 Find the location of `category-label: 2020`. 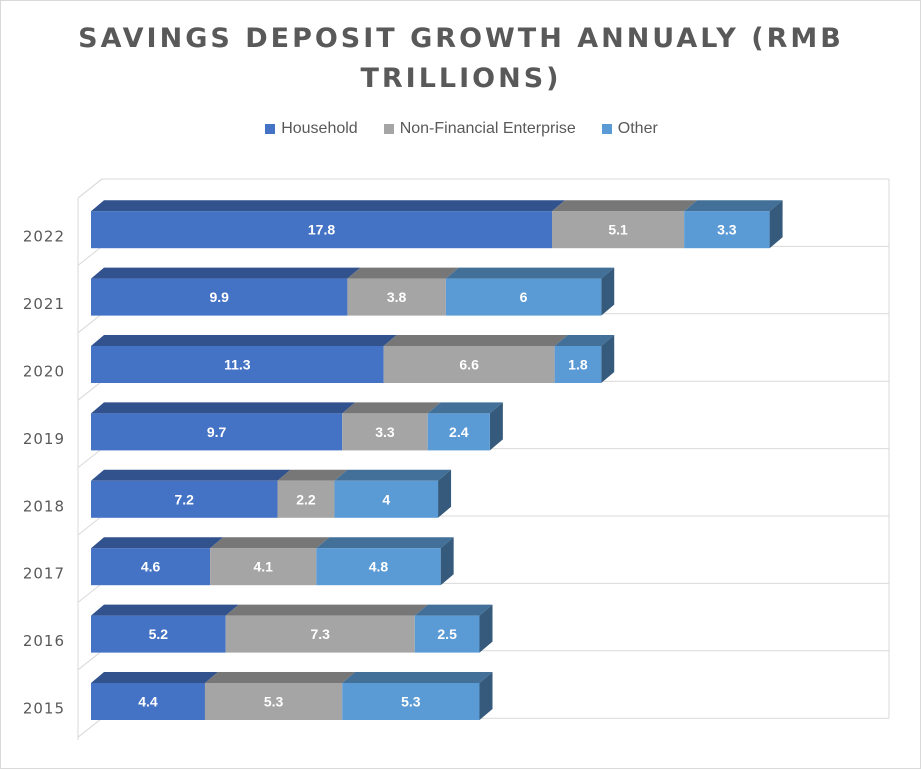

category-label: 2020 is located at coordinates (44, 372).